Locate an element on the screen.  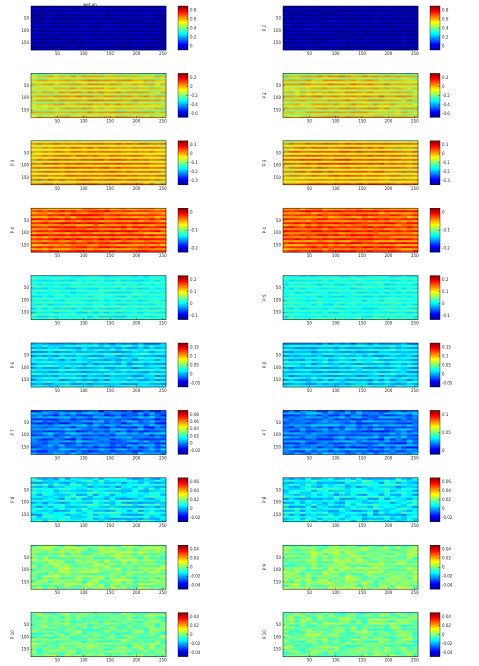
x-tick-label: 150 is located at coordinates (110, 53).